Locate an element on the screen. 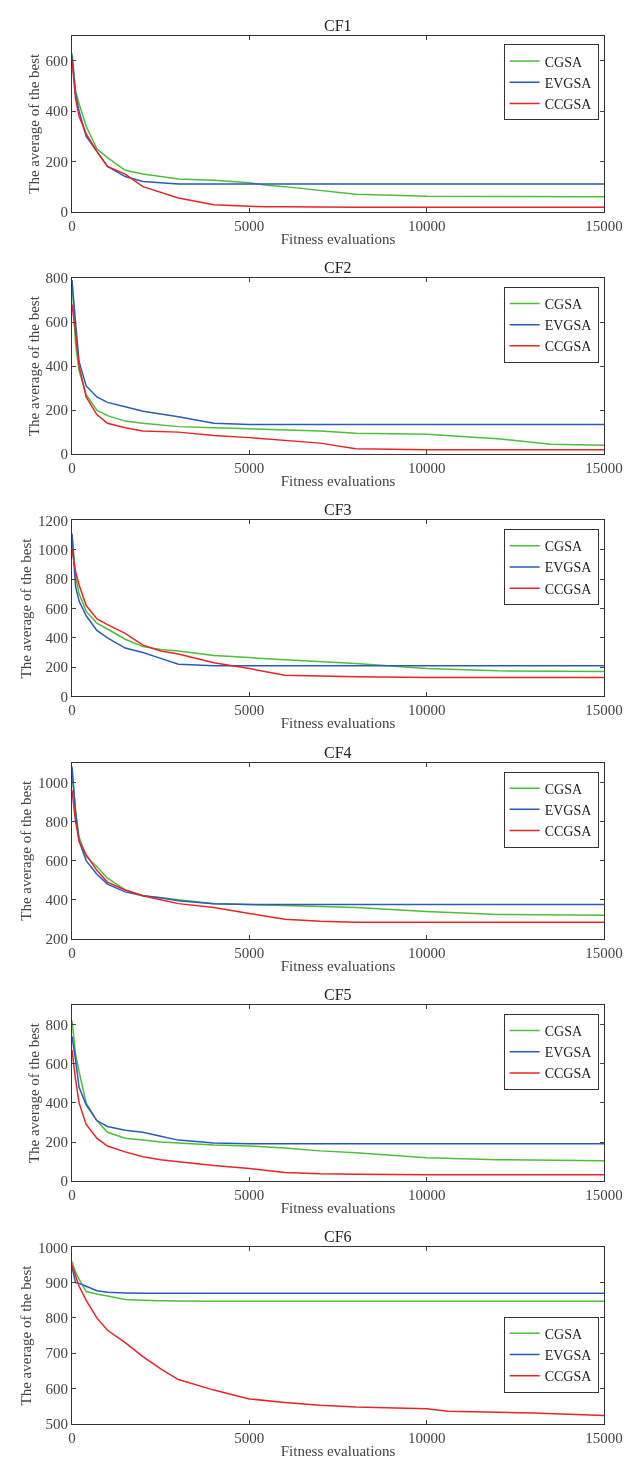 This screenshot has height=1483, width=626. y-tick-label: 900 is located at coordinates (56, 1282).